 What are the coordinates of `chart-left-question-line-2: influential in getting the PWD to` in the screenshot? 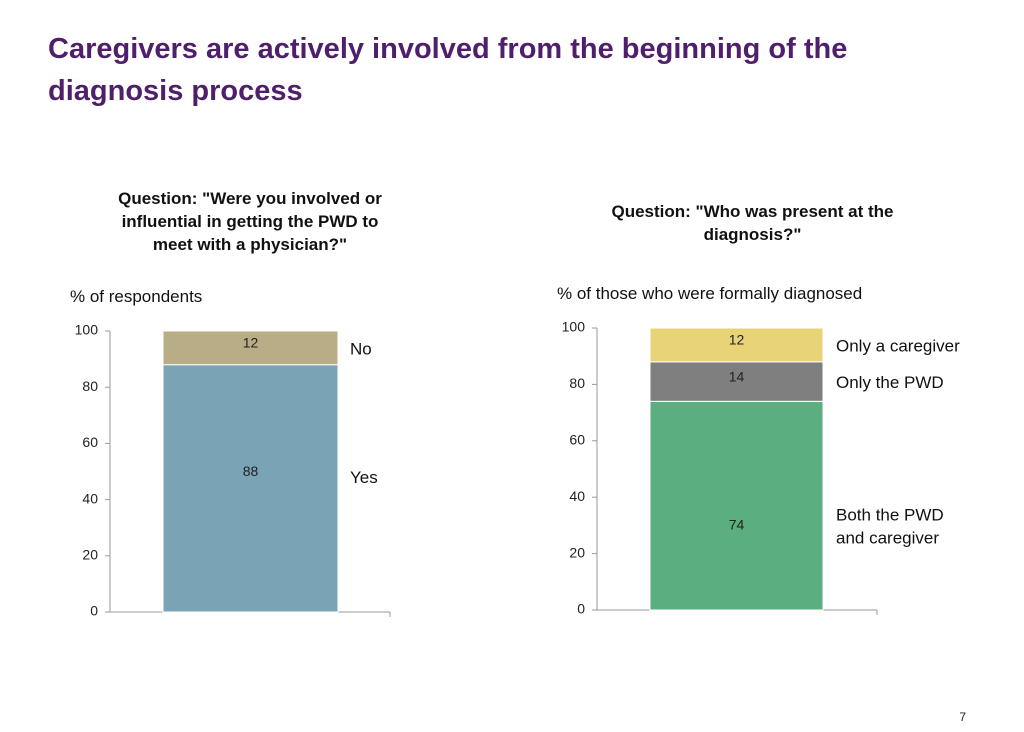 It's located at (250, 221).